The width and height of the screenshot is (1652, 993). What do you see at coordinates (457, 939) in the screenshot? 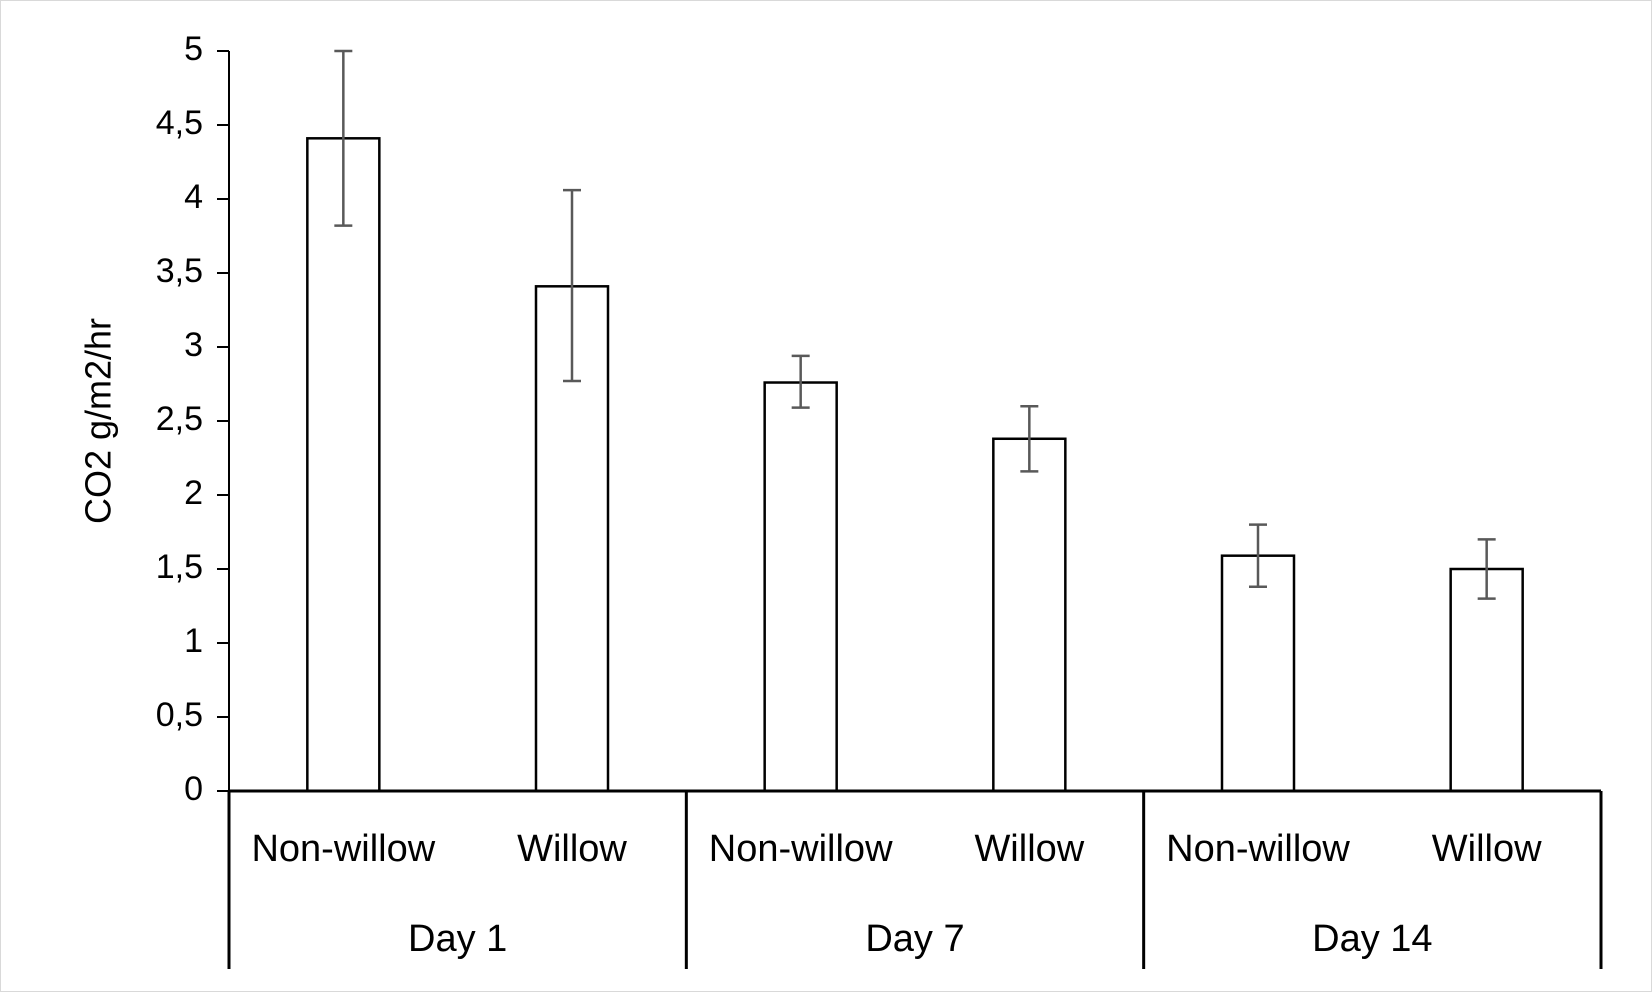
I see `group-label: Day 1` at bounding box center [457, 939].